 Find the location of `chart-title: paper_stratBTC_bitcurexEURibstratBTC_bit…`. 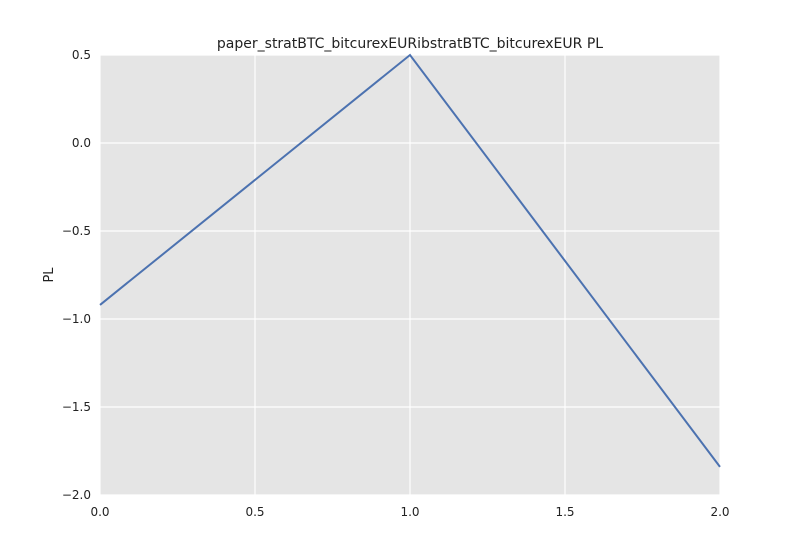

chart-title: paper_stratBTC_bitcurexEURibstratBTC_bit… is located at coordinates (410, 44).